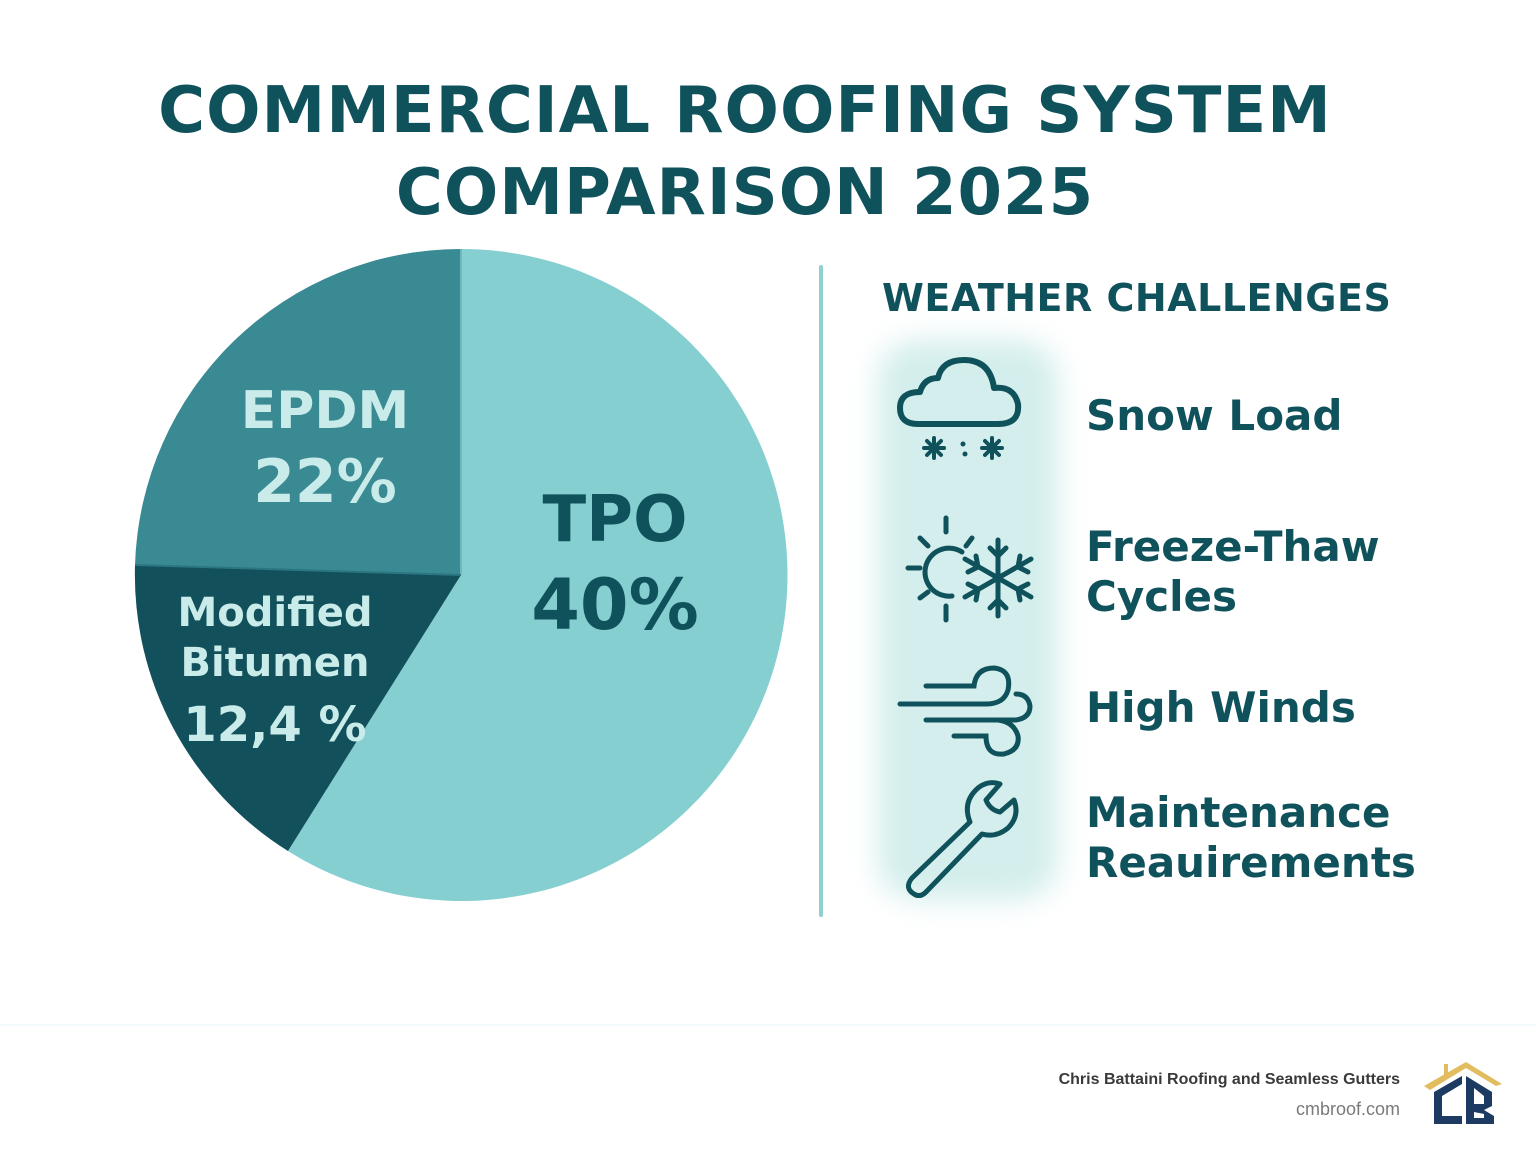  I want to click on snow-load-label: Snow Load, so click(1214, 415).